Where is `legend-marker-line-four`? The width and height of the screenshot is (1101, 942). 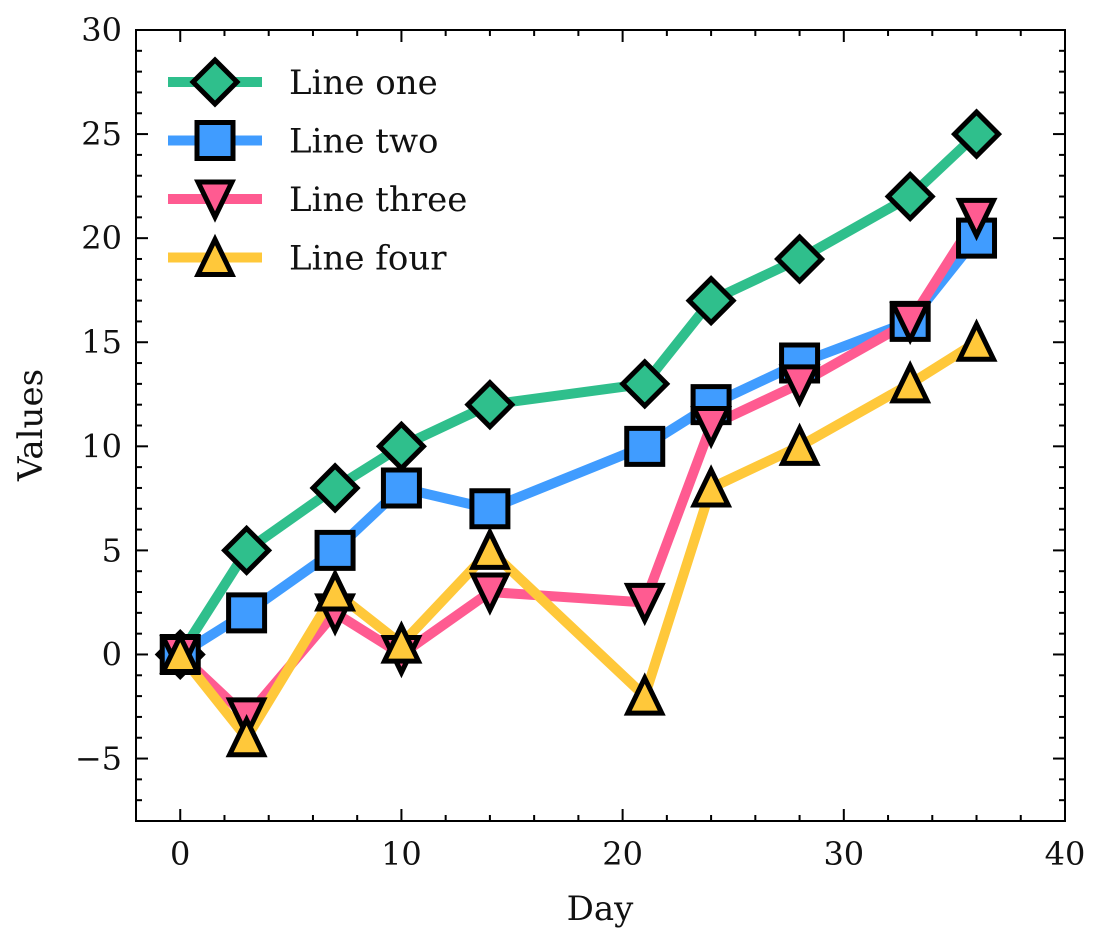 legend-marker-line-four is located at coordinates (215, 255).